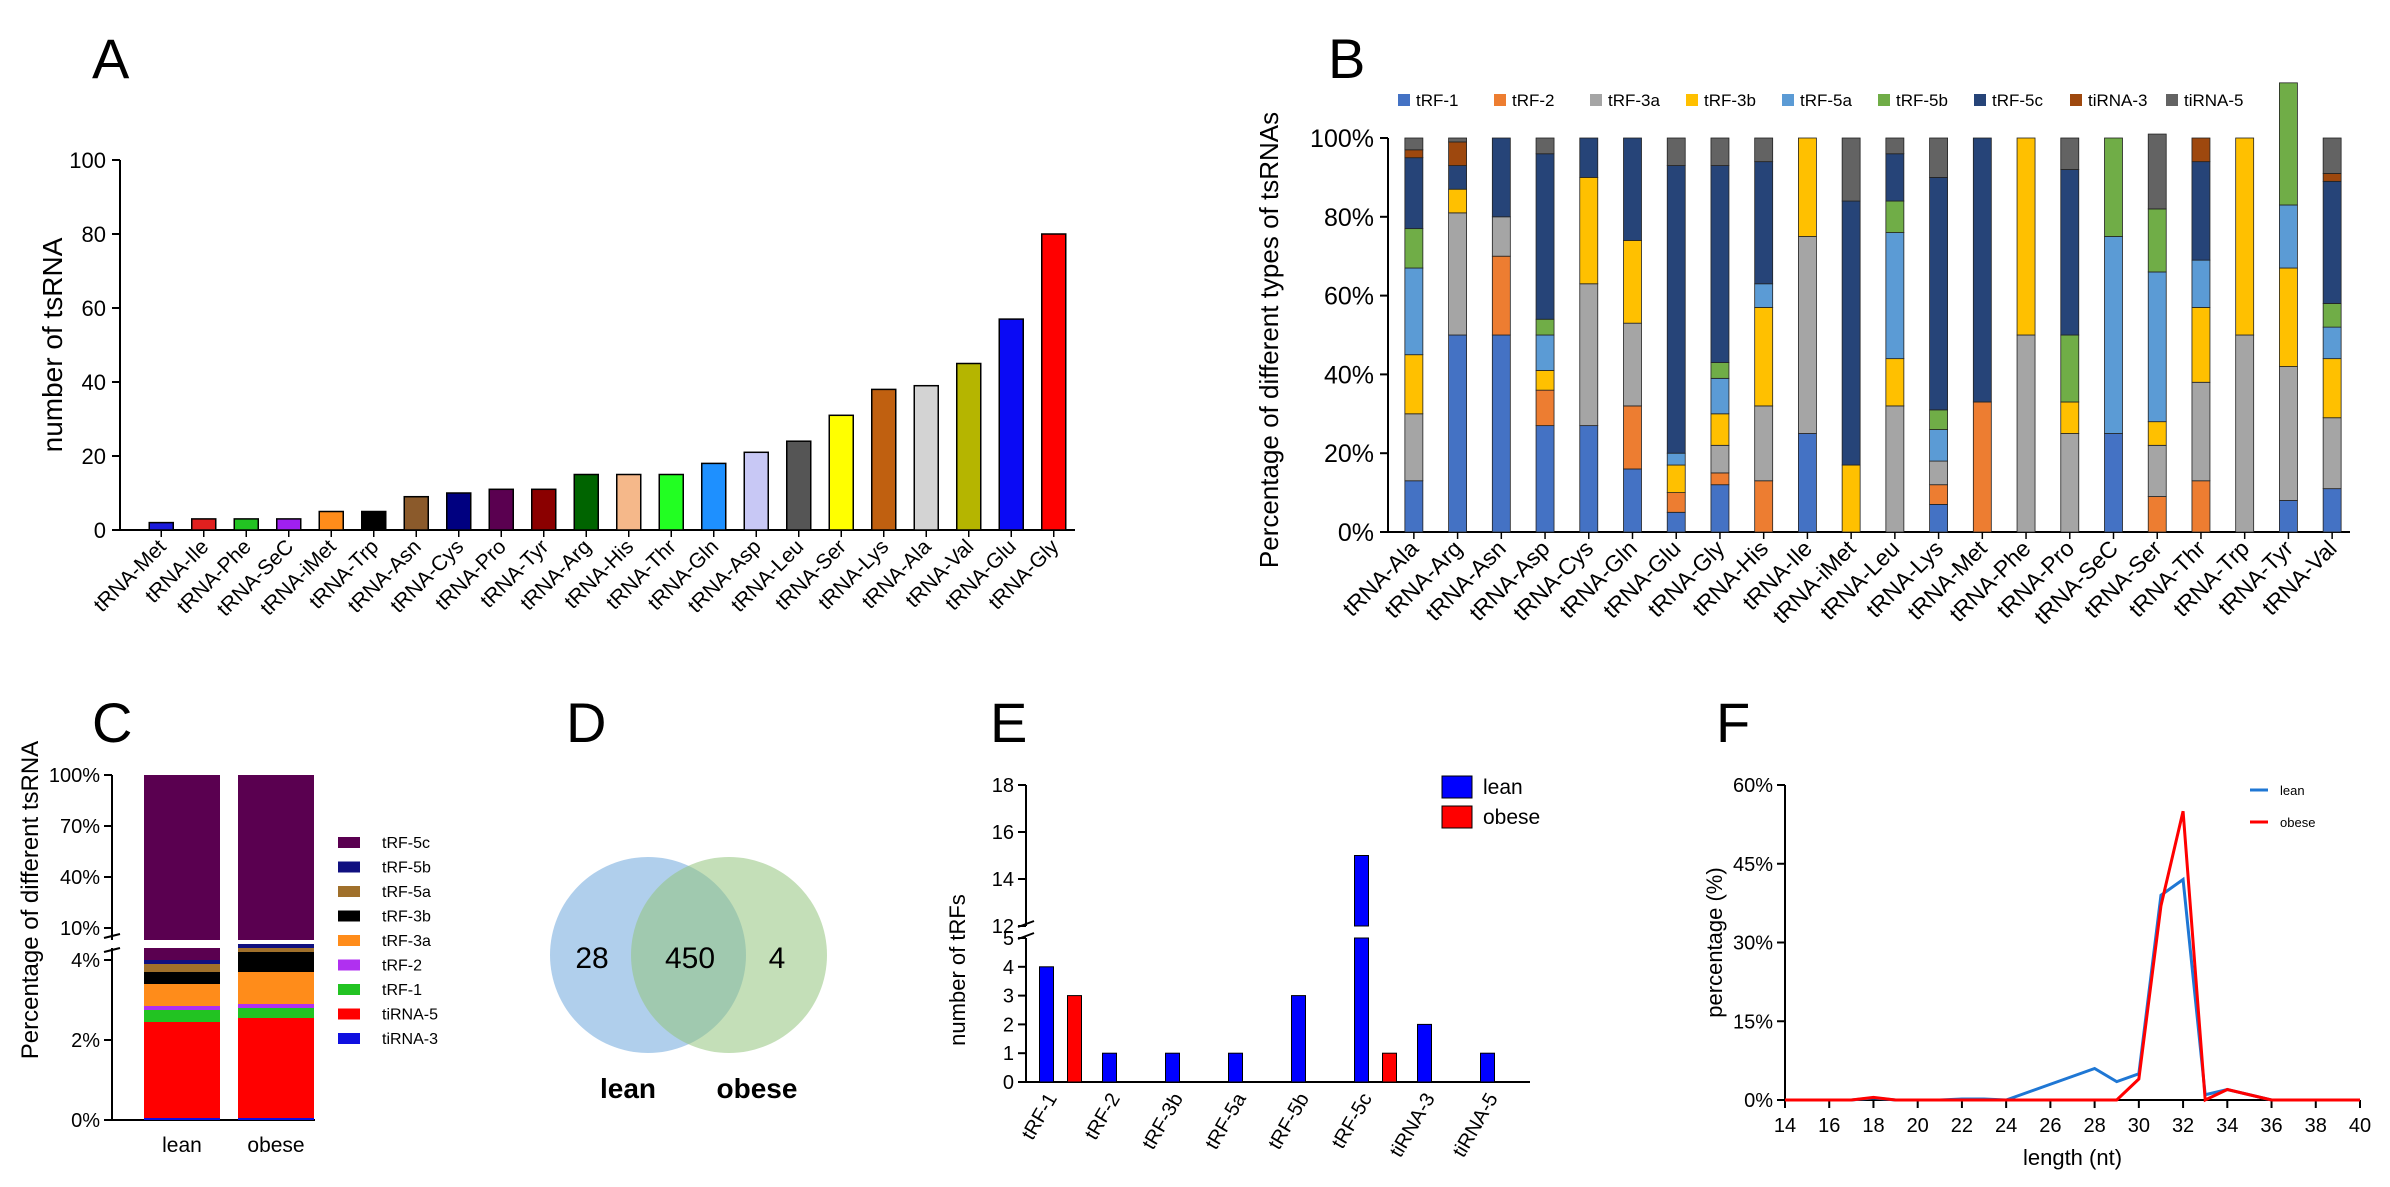 This screenshot has height=1187, width=2390. Describe the element at coordinates (591, 958) in the screenshot. I see `venn-count-lean-only: 28` at that location.